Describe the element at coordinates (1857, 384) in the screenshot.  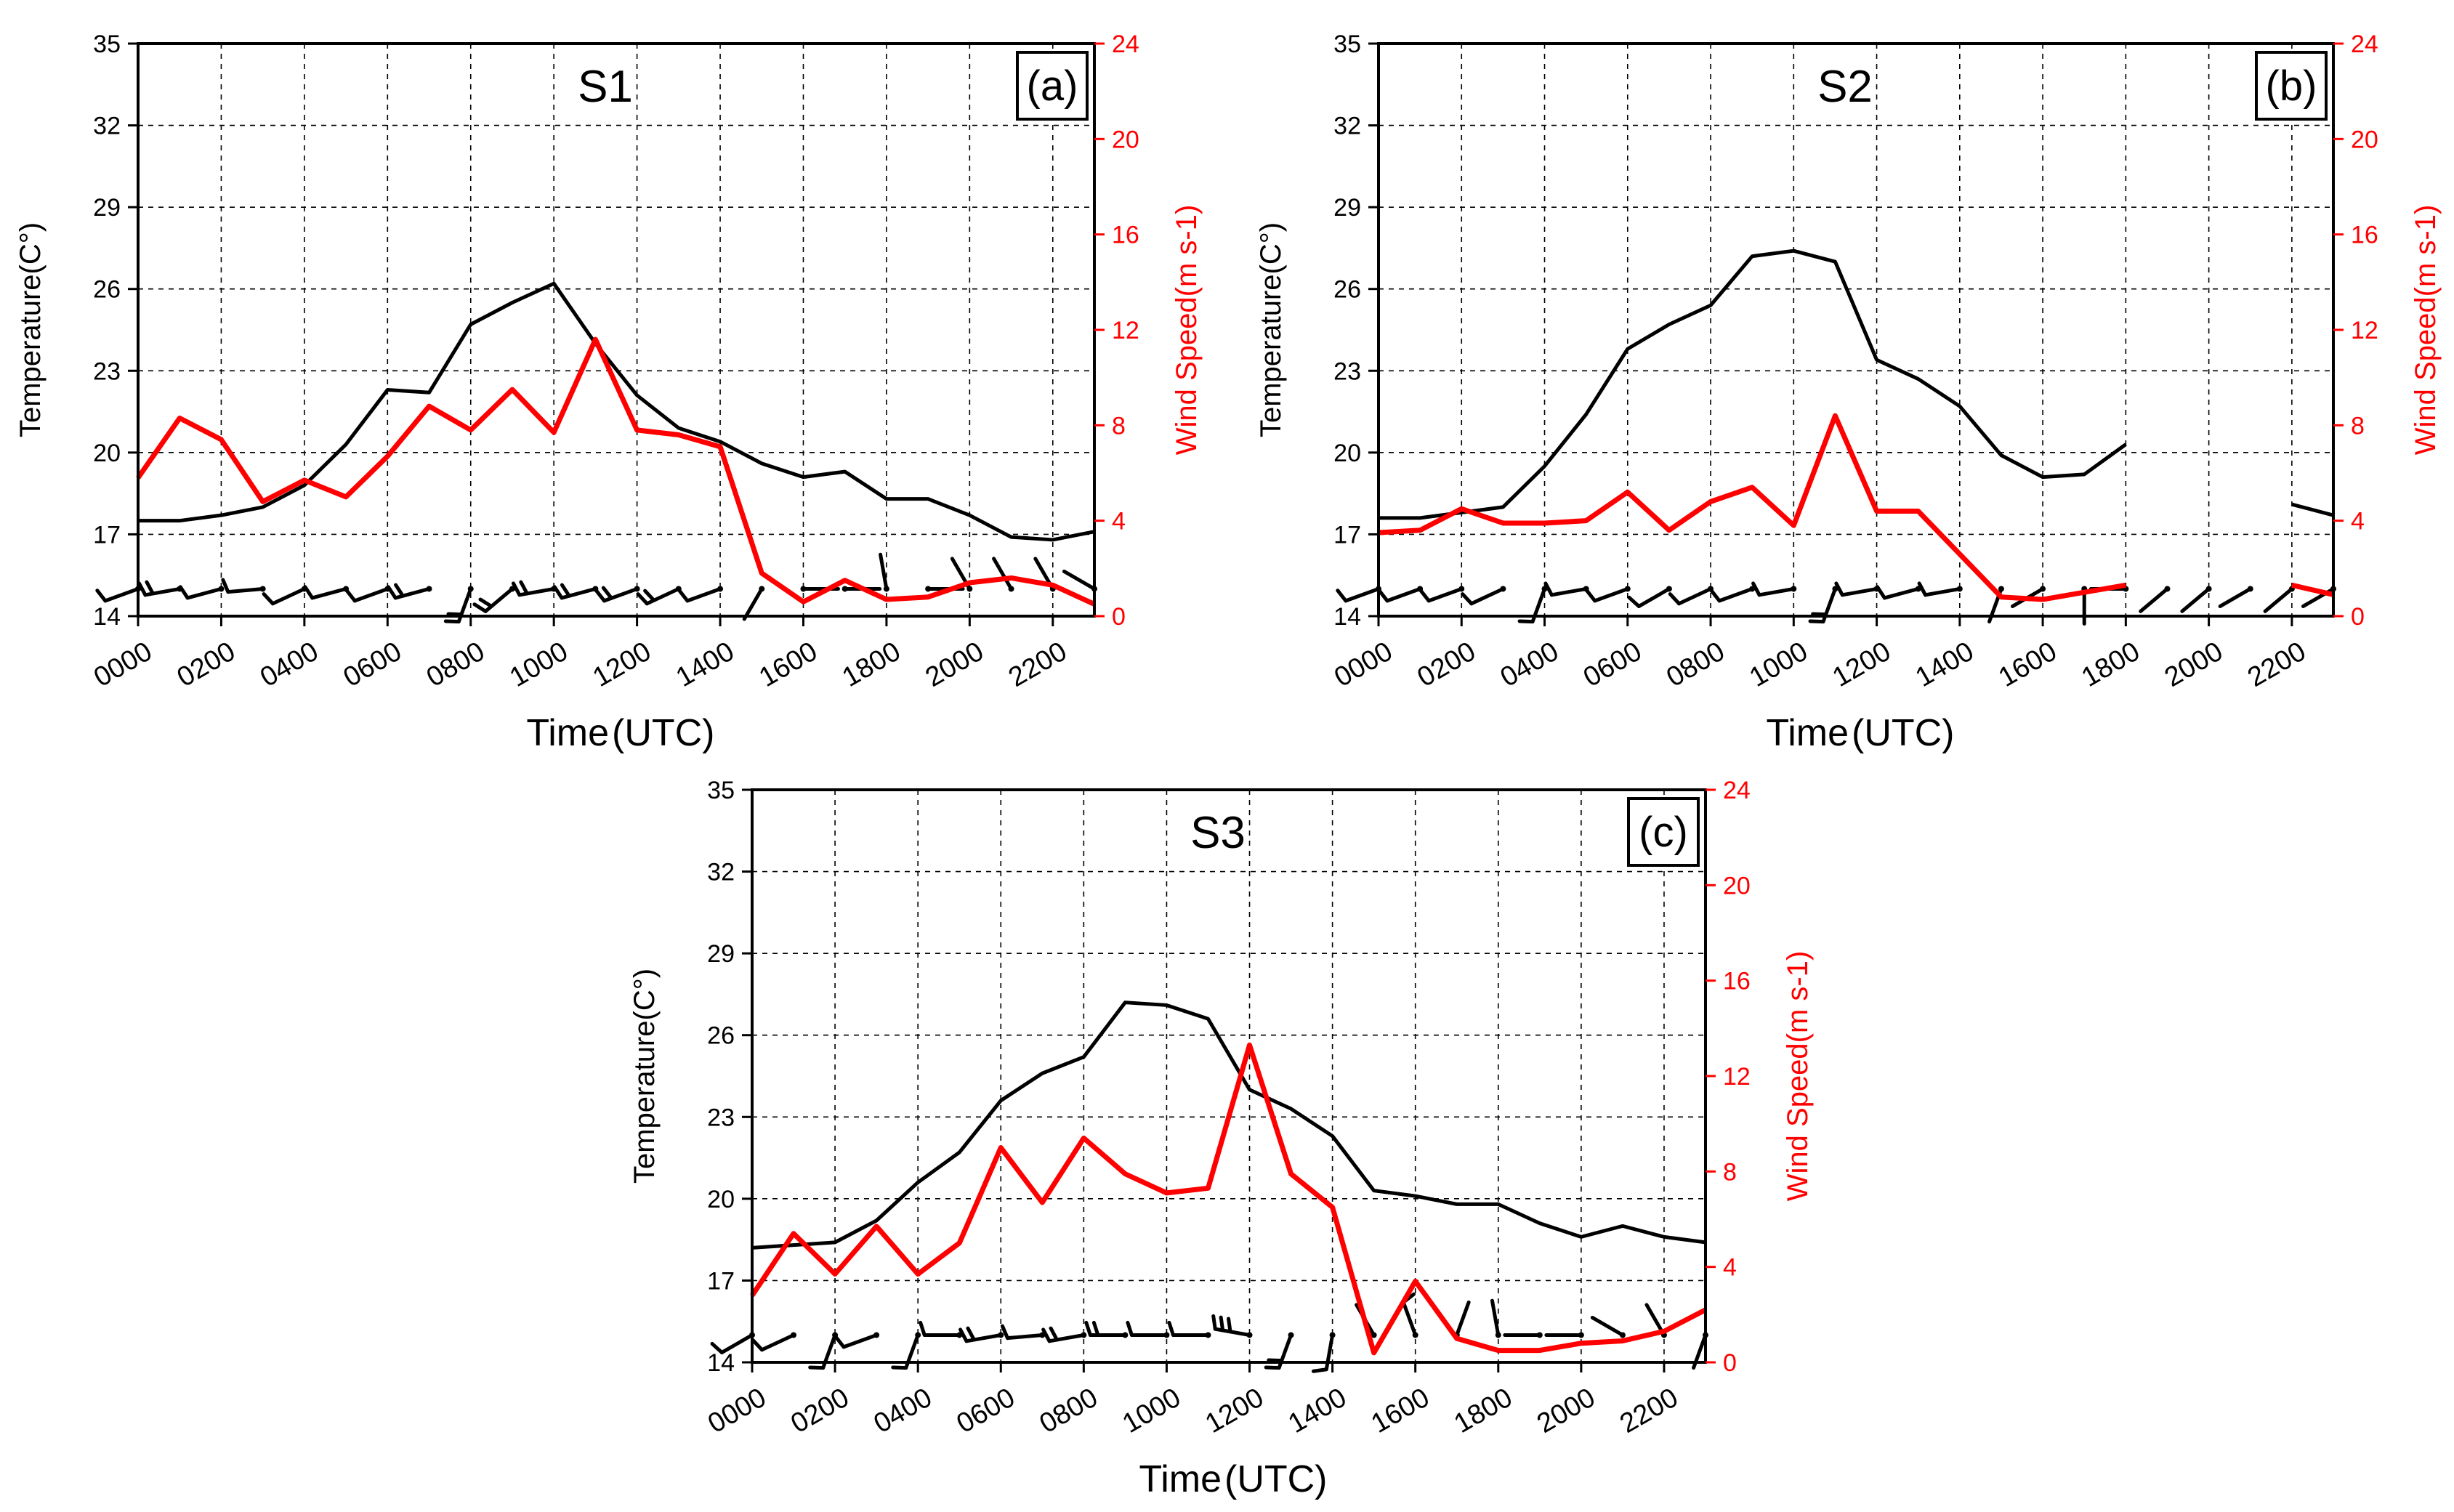
I see `series-temperature` at that location.